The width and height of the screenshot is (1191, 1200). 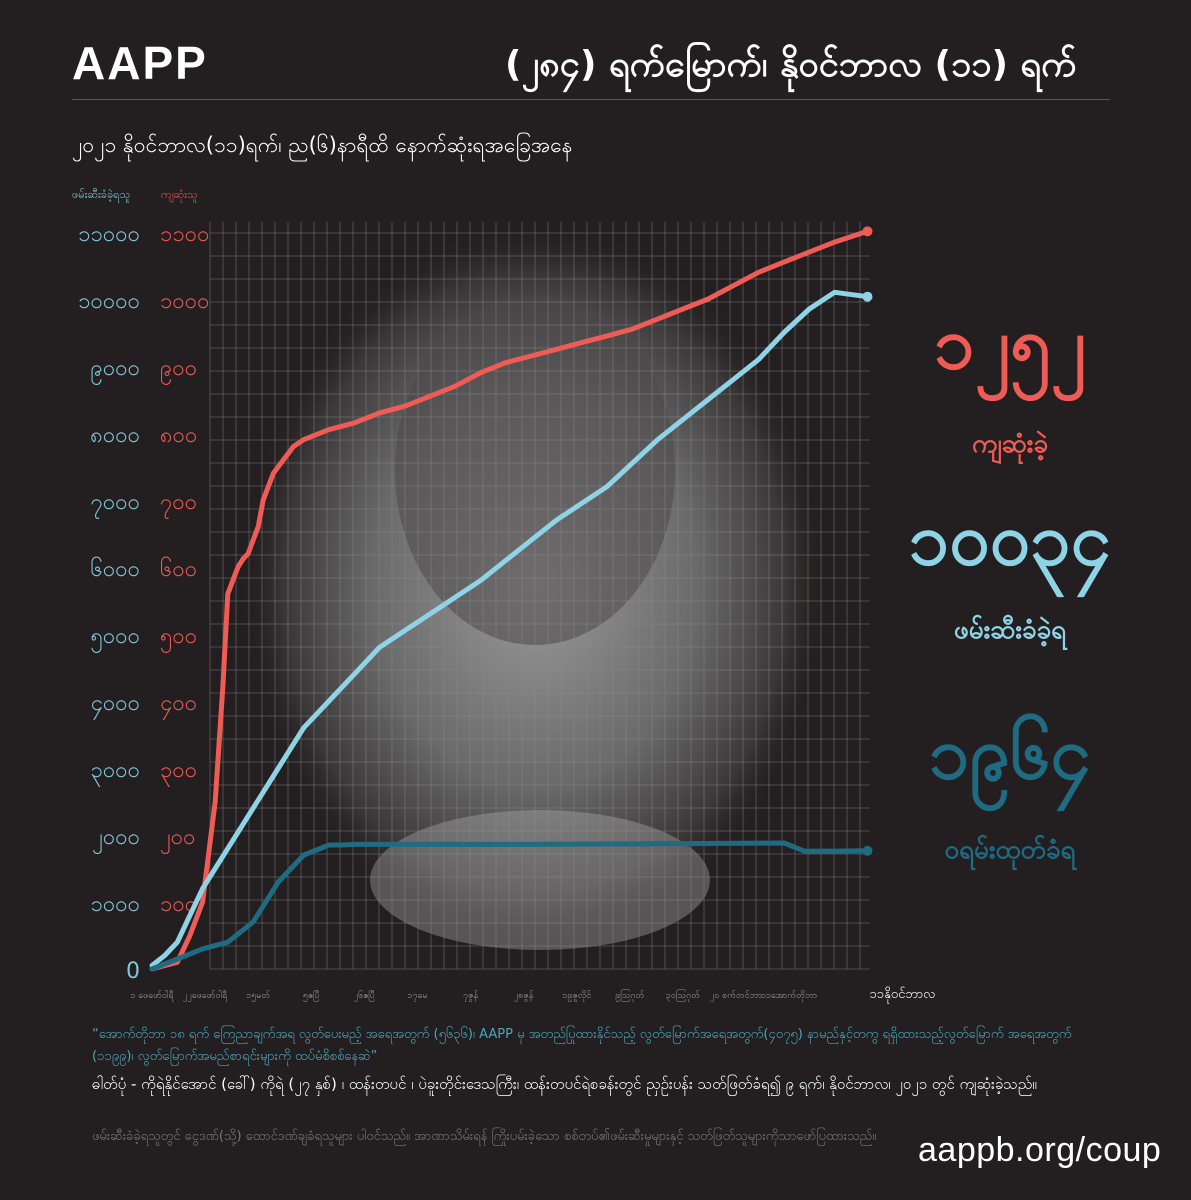 What do you see at coordinates (417, 996) in the screenshot?
I see `x-axis-label: ၁၇မေ` at bounding box center [417, 996].